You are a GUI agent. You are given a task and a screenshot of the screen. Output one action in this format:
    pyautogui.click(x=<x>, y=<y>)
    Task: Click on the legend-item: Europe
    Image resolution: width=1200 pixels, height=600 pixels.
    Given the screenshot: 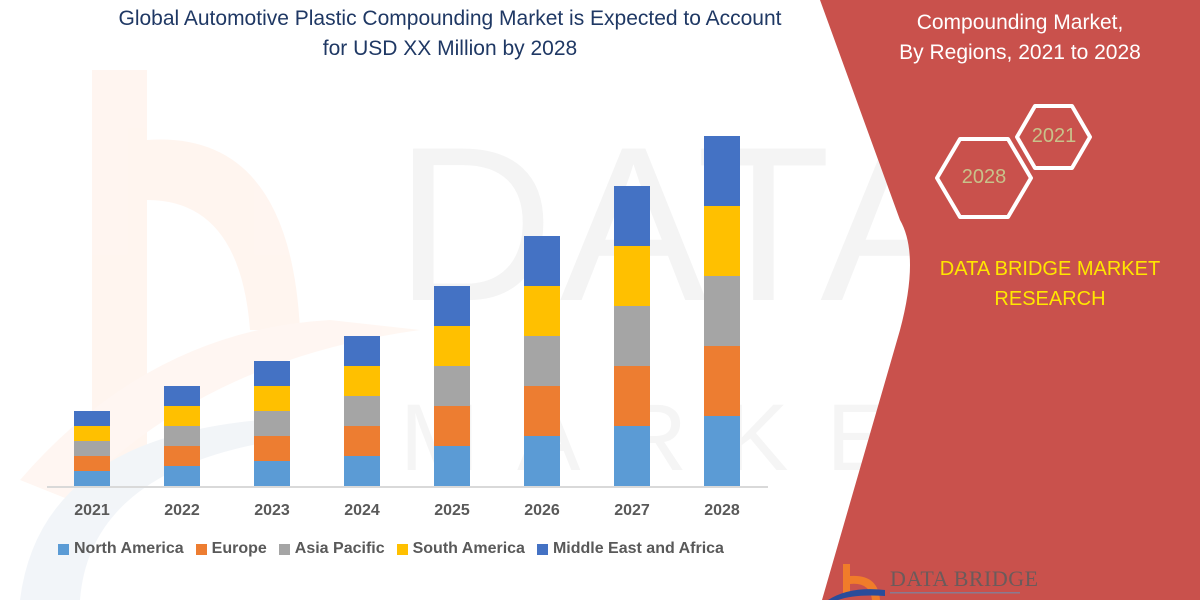 What is the action you would take?
    pyautogui.click(x=231, y=549)
    